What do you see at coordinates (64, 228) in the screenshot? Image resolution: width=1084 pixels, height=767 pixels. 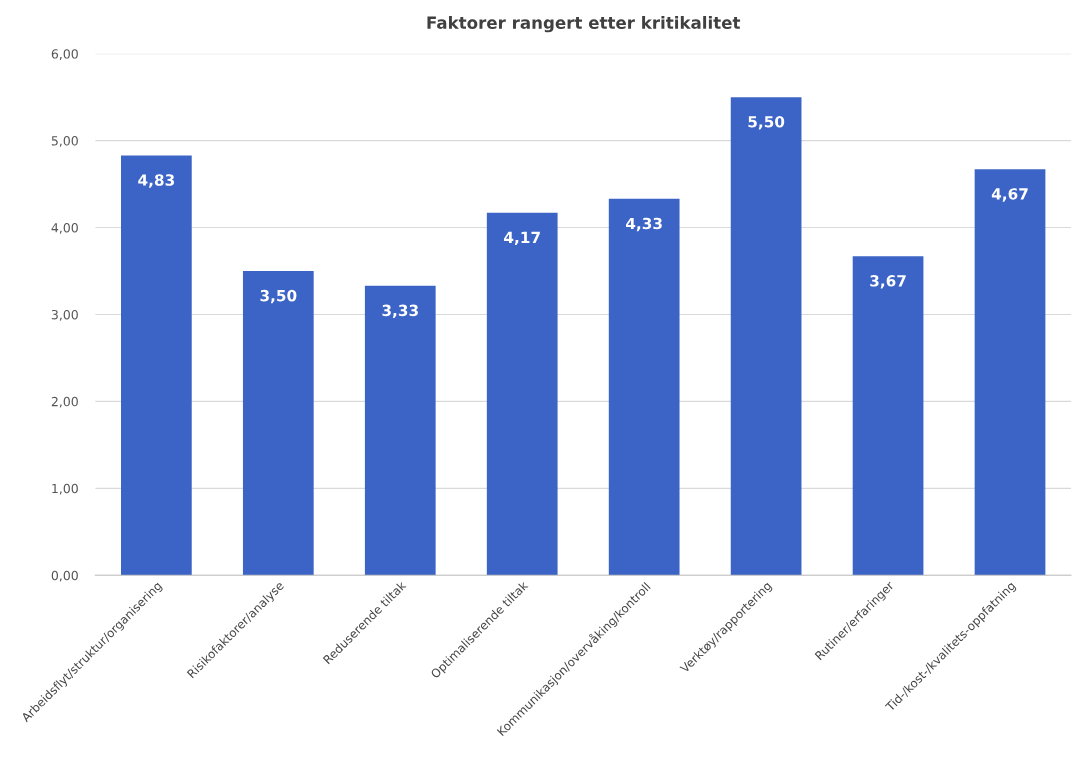 I see `y-tick-label: 4,00` at bounding box center [64, 228].